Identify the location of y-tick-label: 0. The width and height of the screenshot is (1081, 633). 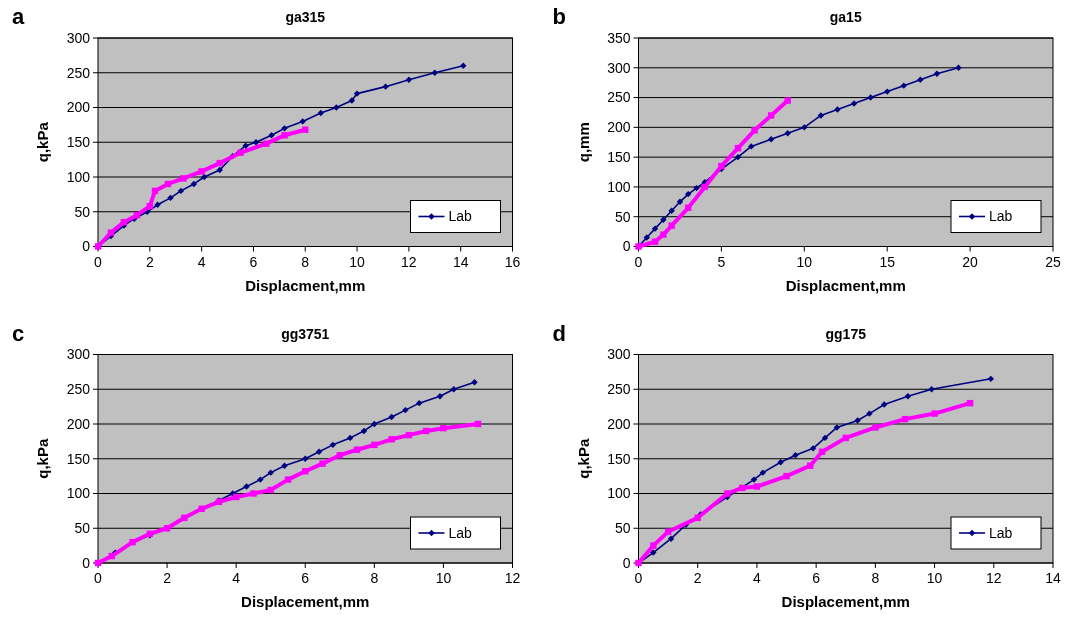
(626, 562).